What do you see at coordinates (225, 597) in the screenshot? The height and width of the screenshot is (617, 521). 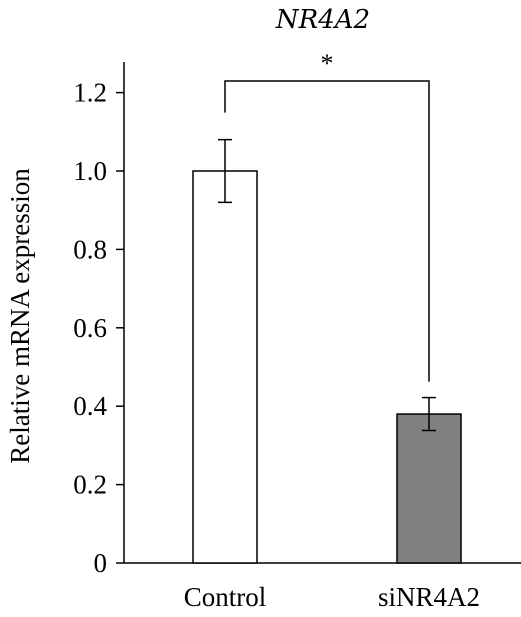 I see `x-category-label: Control` at bounding box center [225, 597].